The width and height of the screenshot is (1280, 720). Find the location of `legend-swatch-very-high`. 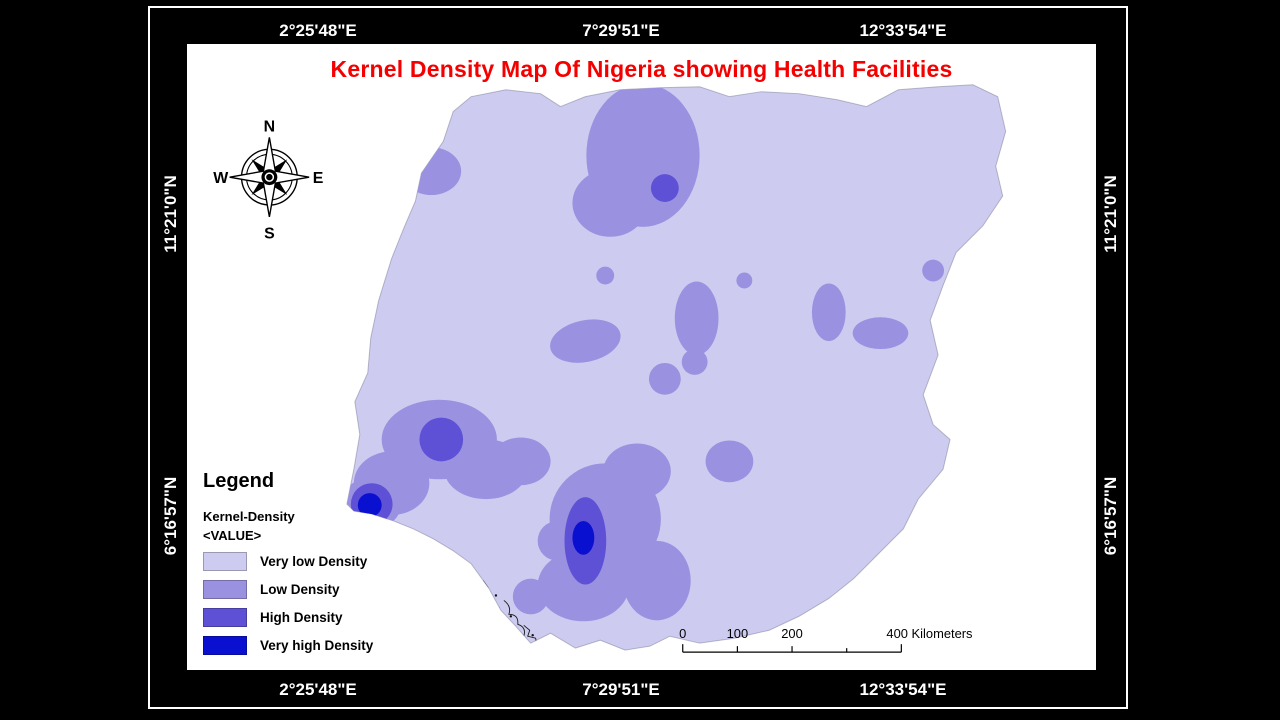

legend-swatch-very-high is located at coordinates (225, 645).